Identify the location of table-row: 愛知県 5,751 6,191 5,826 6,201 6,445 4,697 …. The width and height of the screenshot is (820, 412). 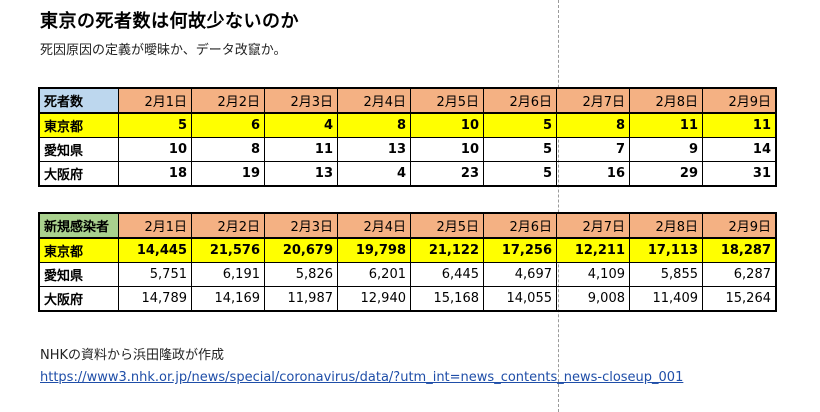
(407, 274).